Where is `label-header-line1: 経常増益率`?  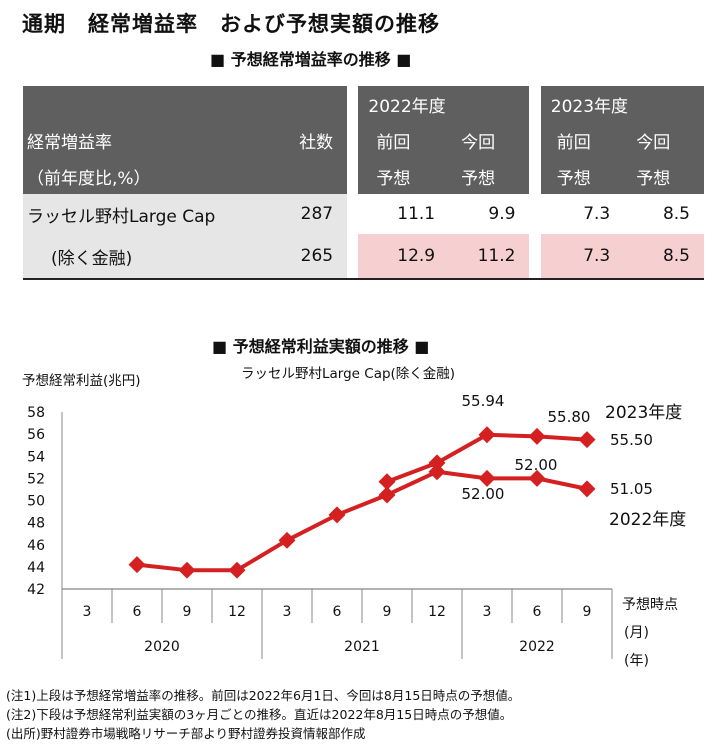
label-header-line1: 経常増益率 is located at coordinates (147, 140).